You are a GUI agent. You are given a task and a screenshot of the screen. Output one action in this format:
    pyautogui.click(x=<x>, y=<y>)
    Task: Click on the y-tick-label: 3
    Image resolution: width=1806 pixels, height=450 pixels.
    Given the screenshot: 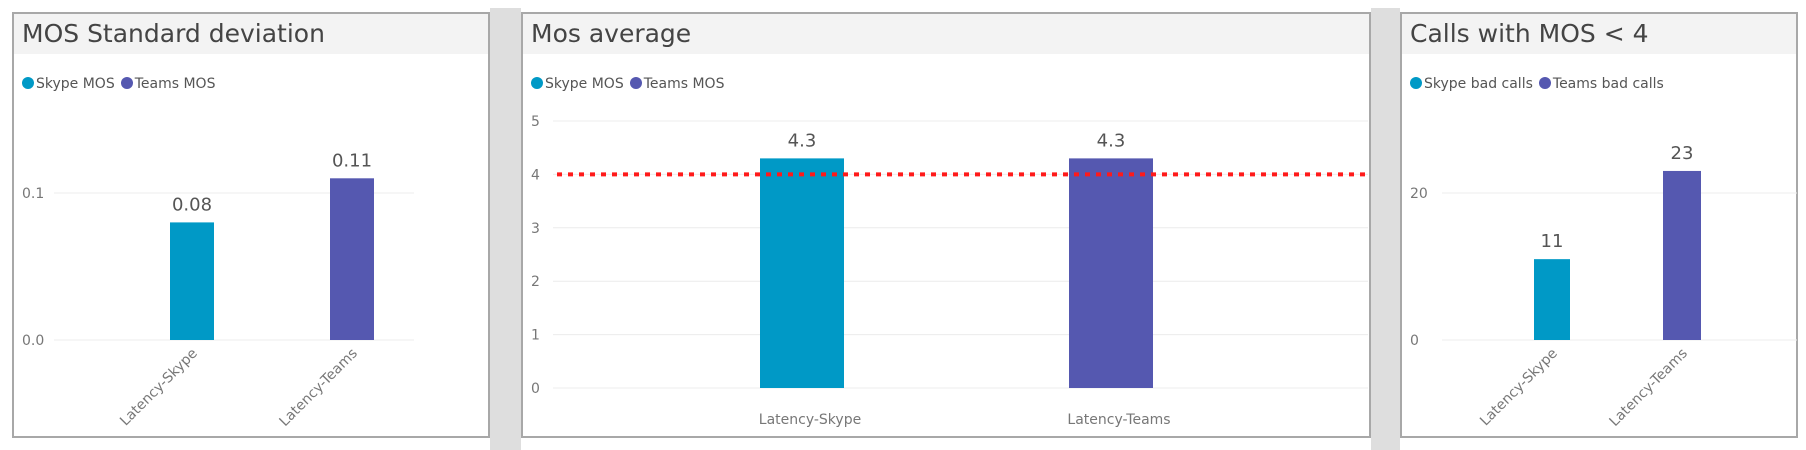 What is the action you would take?
    pyautogui.click(x=535, y=229)
    